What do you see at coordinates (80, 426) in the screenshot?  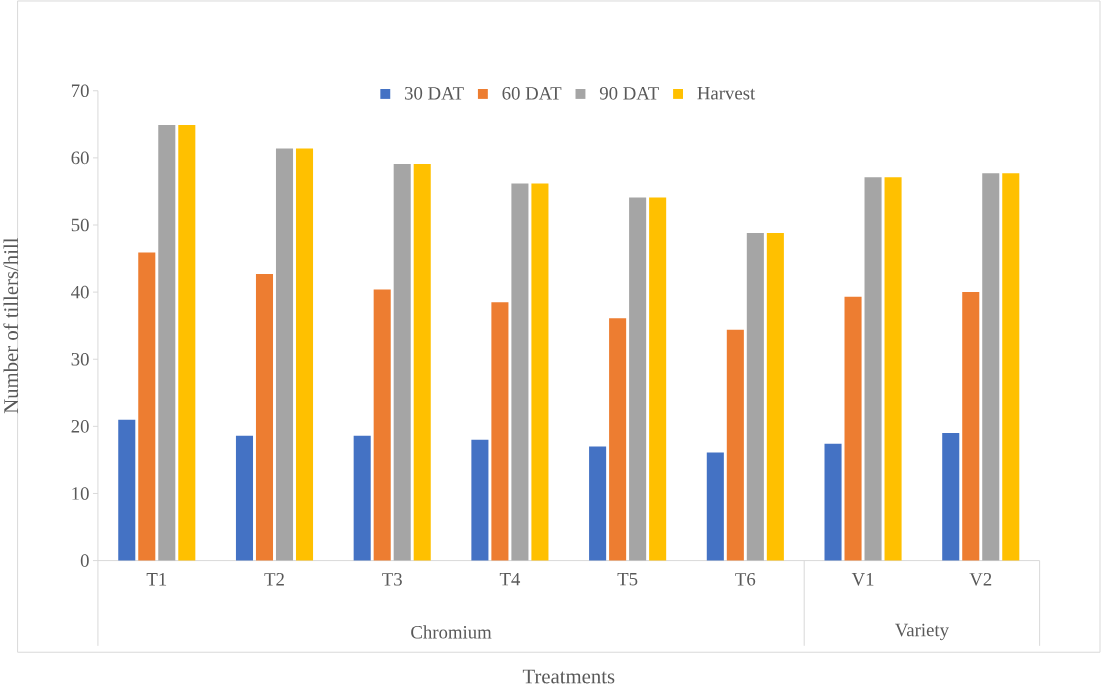 I see `y-tick-label: 20` at bounding box center [80, 426].